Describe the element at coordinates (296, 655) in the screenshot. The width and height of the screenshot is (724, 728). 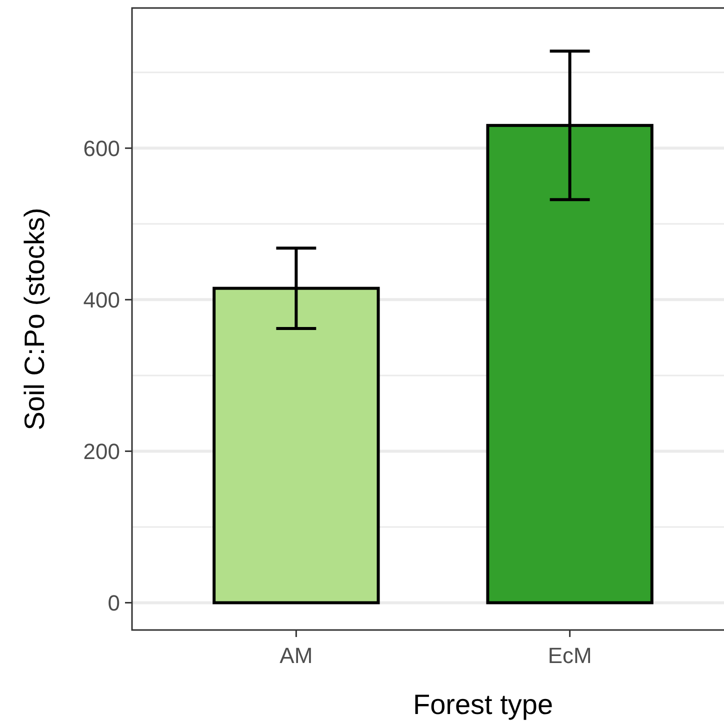
I see `x-tick-label: AM` at that location.